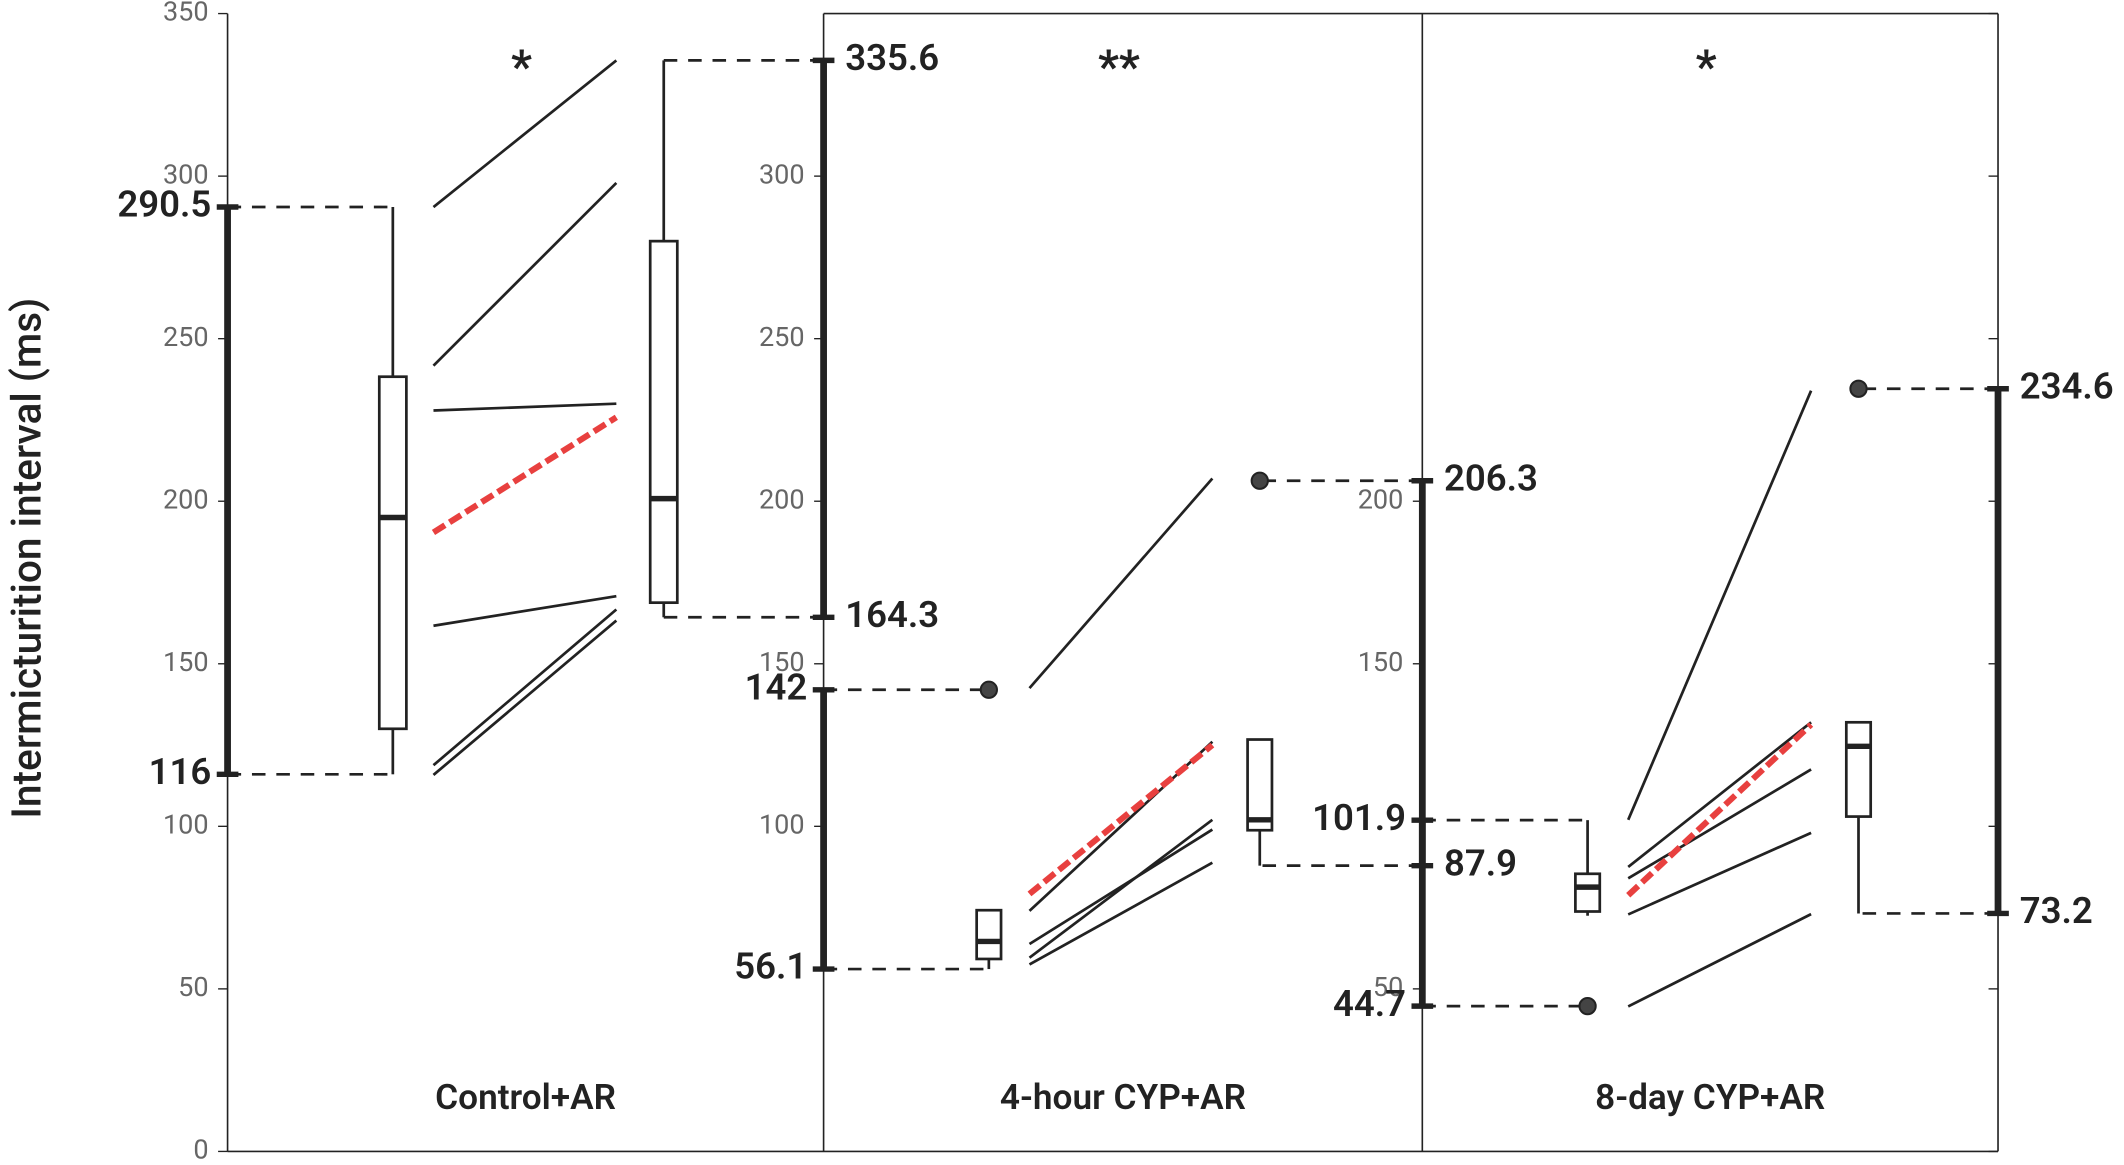 The width and height of the screenshot is (2124, 1165). I want to click on range-label: 290.5, so click(164, 204).